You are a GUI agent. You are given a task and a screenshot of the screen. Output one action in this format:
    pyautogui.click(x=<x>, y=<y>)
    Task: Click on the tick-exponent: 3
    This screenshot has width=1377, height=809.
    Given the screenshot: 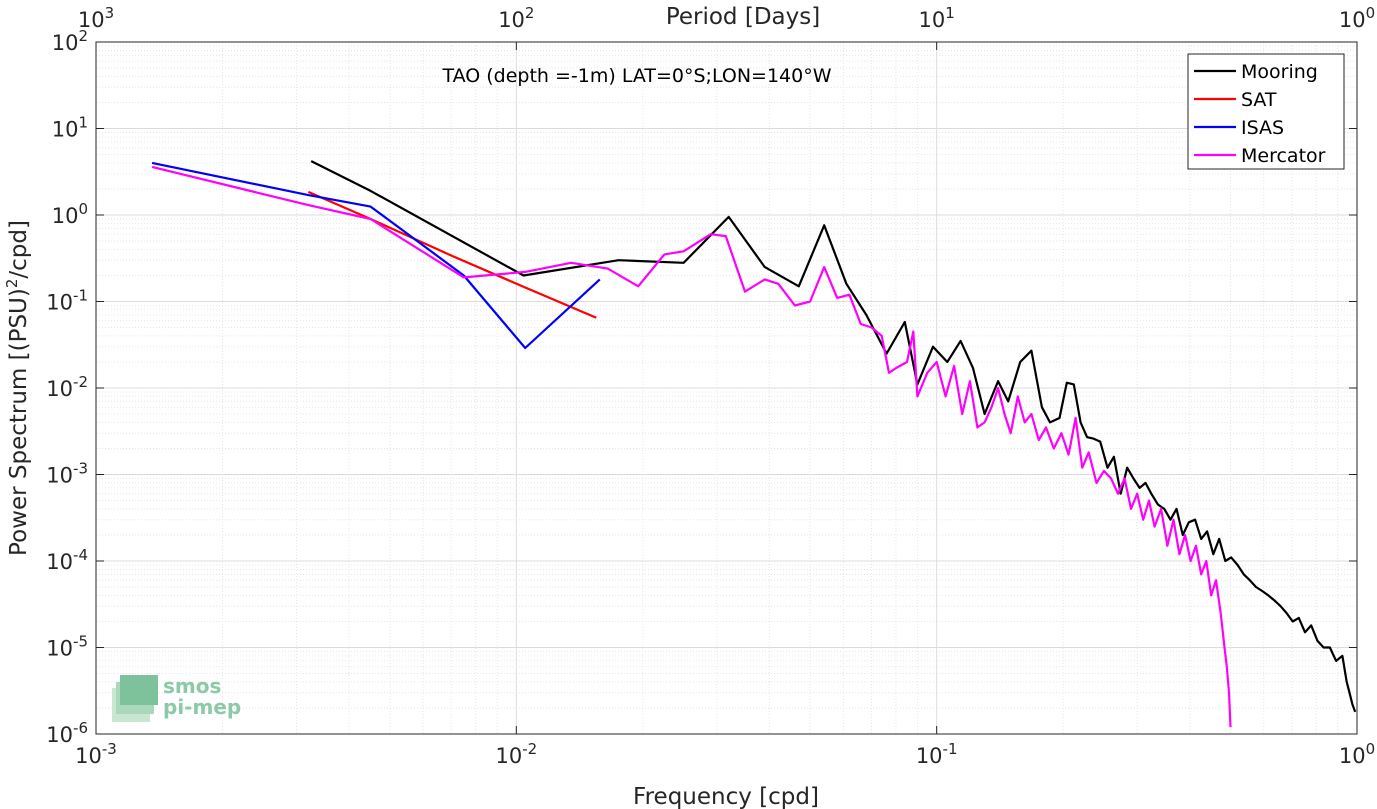 What is the action you would take?
    pyautogui.click(x=110, y=13)
    